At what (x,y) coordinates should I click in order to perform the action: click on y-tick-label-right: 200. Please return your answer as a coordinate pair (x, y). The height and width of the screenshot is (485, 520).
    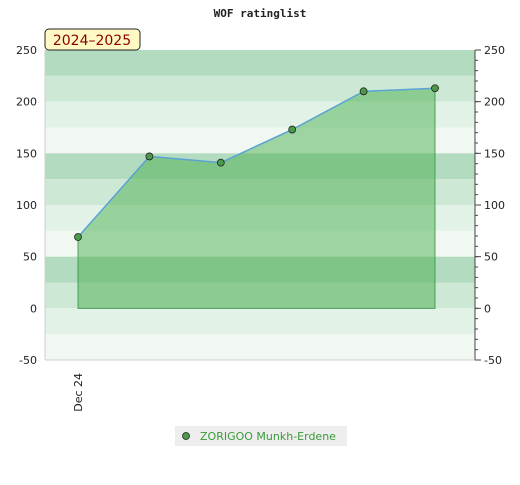
    Looking at the image, I should click on (494, 102).